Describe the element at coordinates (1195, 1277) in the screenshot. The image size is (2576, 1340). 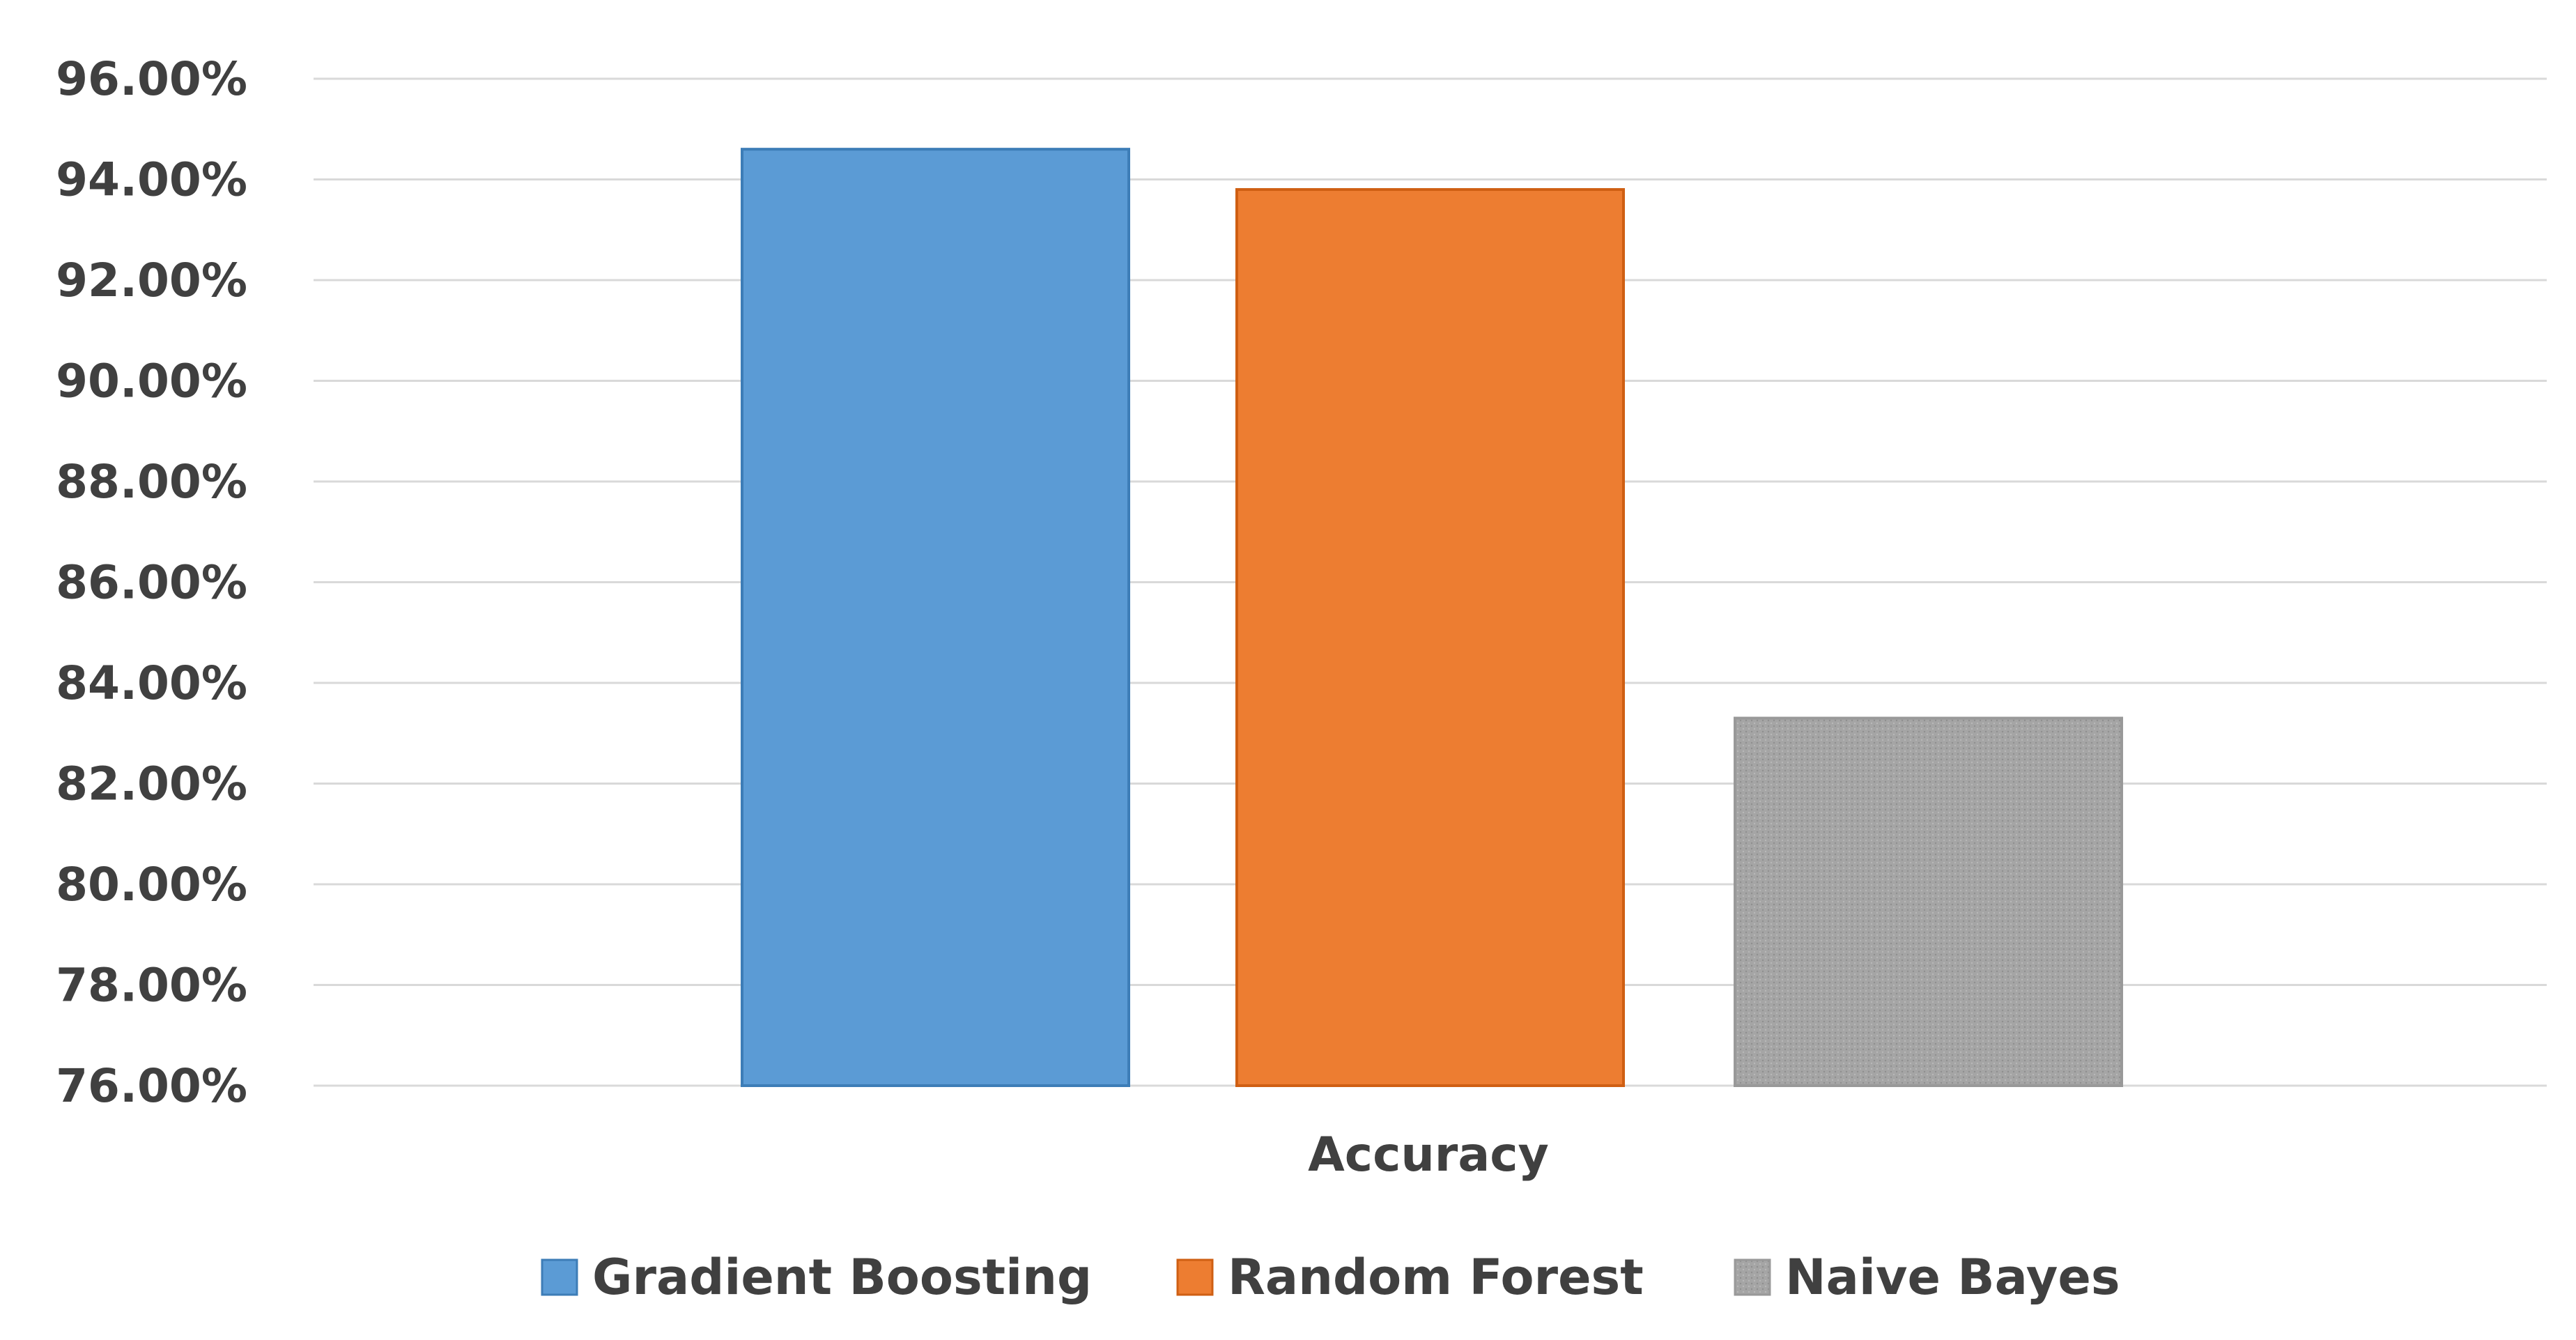
I see `legend-swatch-random-forest` at that location.